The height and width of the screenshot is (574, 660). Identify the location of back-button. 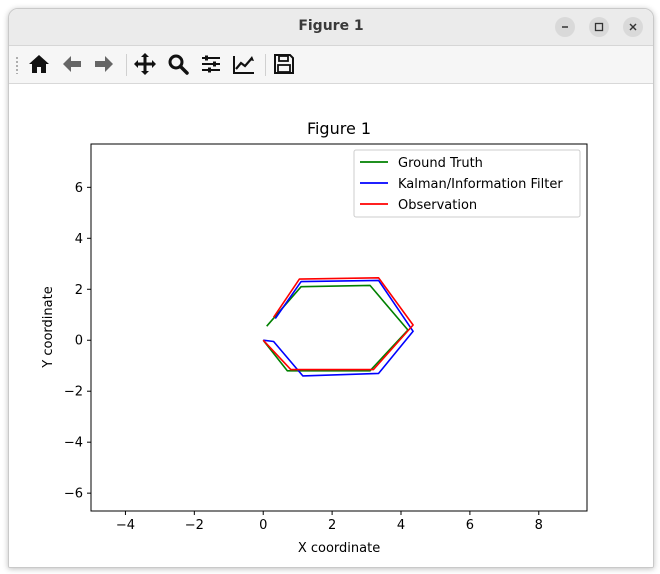
(72, 64).